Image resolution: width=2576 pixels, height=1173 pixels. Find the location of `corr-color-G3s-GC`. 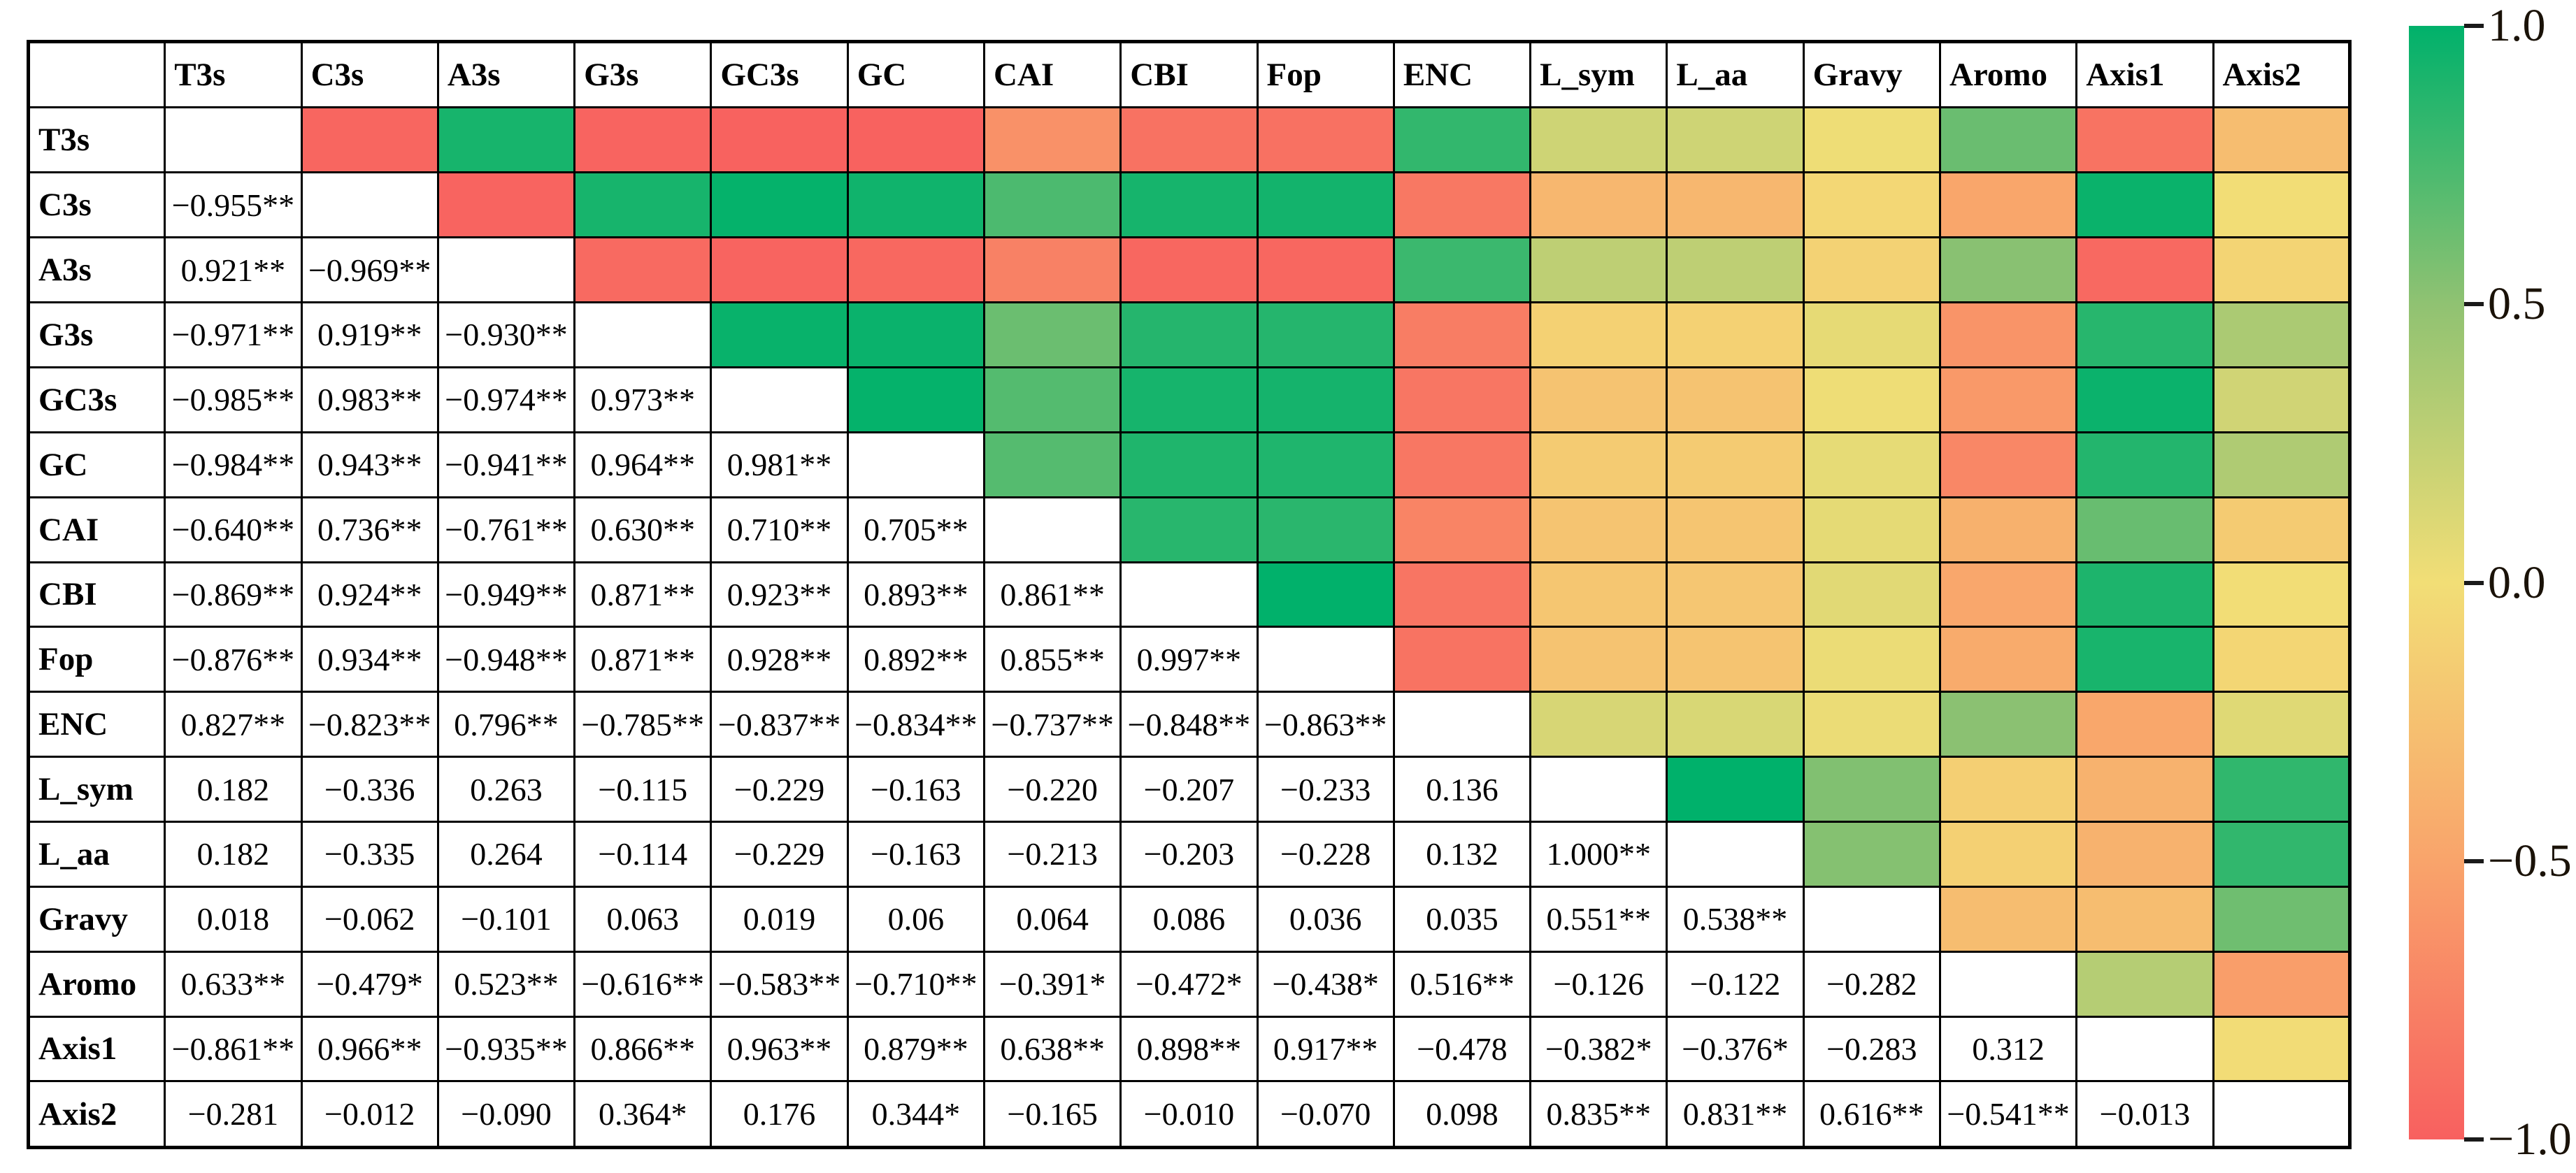

corr-color-G3s-GC is located at coordinates (915, 334).